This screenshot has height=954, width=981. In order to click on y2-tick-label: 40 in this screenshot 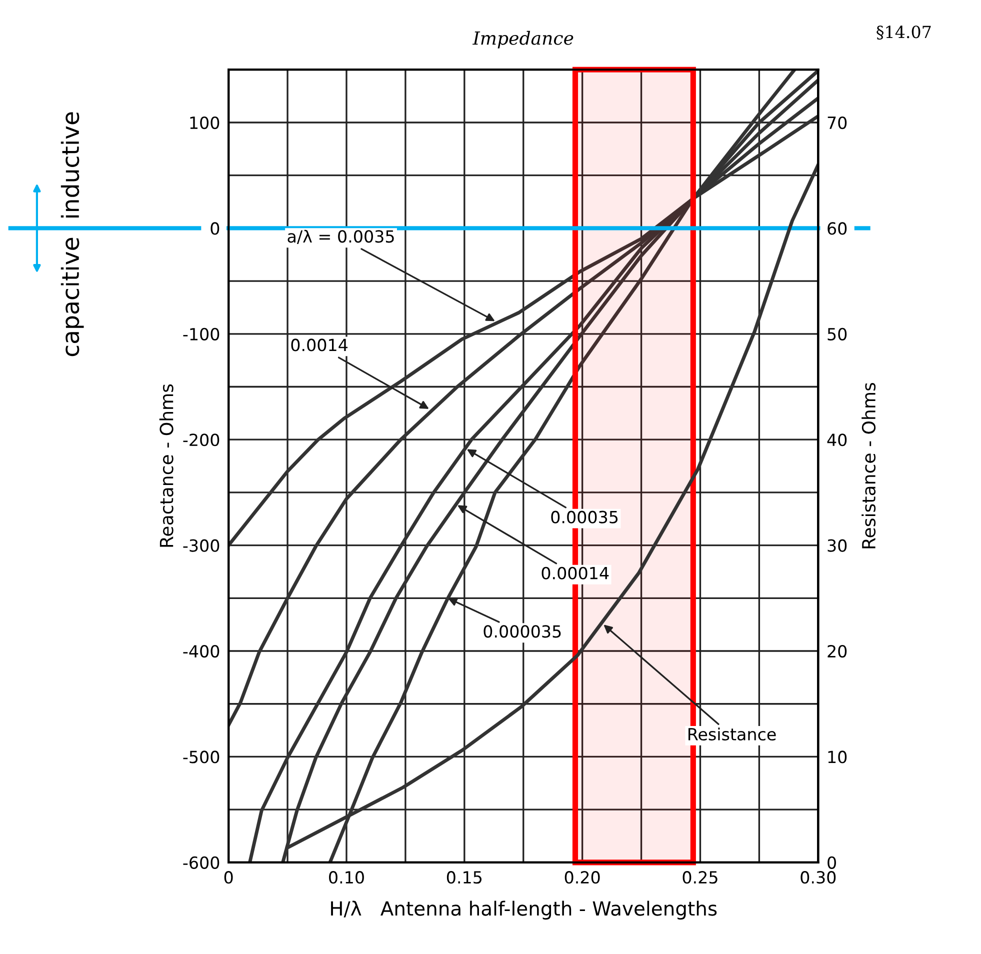, I will do `click(837, 440)`.